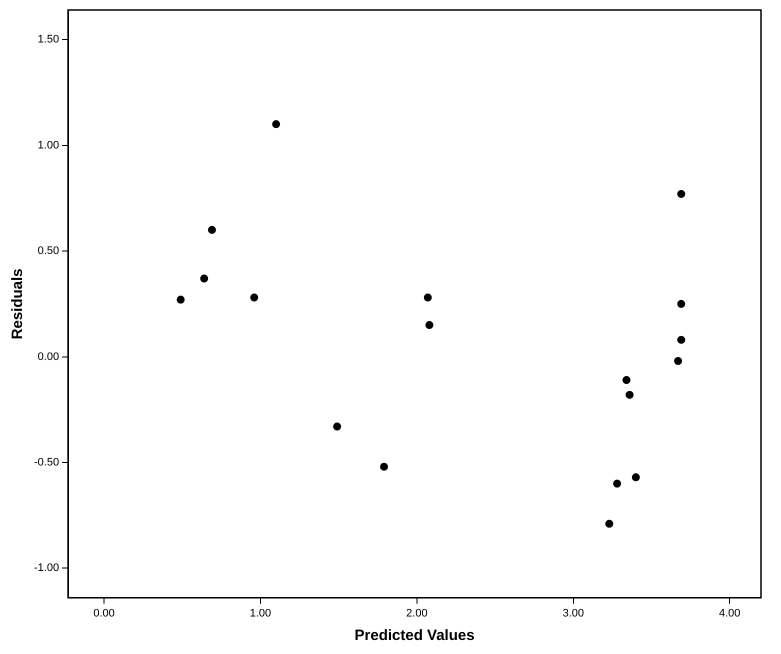  Describe the element at coordinates (47, 568) in the screenshot. I see `y-tick-label: -1.00` at that location.